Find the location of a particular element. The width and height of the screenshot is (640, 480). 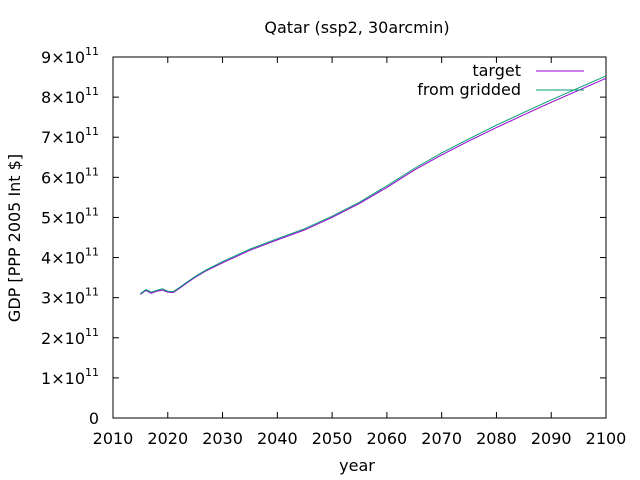

y-tick-label: 2×10¹¹ is located at coordinates (70, 337).